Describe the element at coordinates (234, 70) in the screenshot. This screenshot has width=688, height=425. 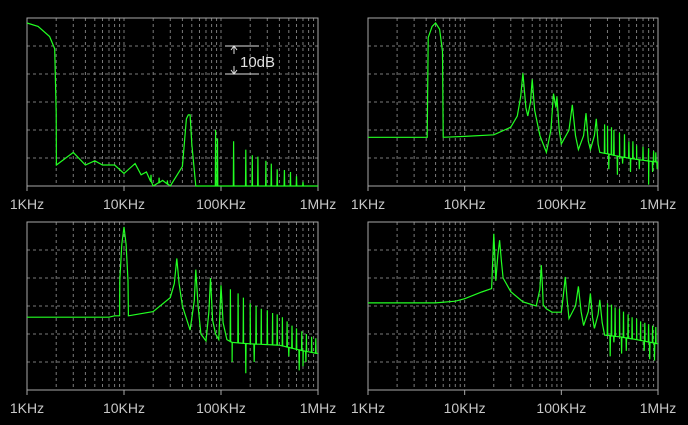
I see `arrow-down-icon` at that location.